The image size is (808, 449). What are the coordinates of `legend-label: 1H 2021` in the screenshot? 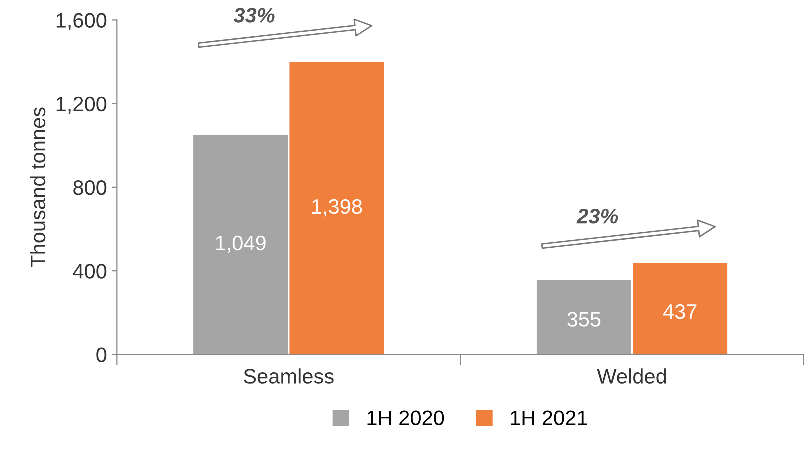 It's located at (549, 418).